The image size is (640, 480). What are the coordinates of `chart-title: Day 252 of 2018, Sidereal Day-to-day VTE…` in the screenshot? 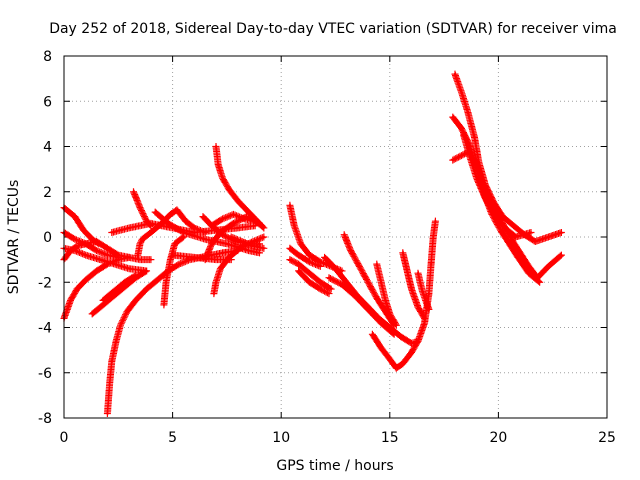 It's located at (333, 29).